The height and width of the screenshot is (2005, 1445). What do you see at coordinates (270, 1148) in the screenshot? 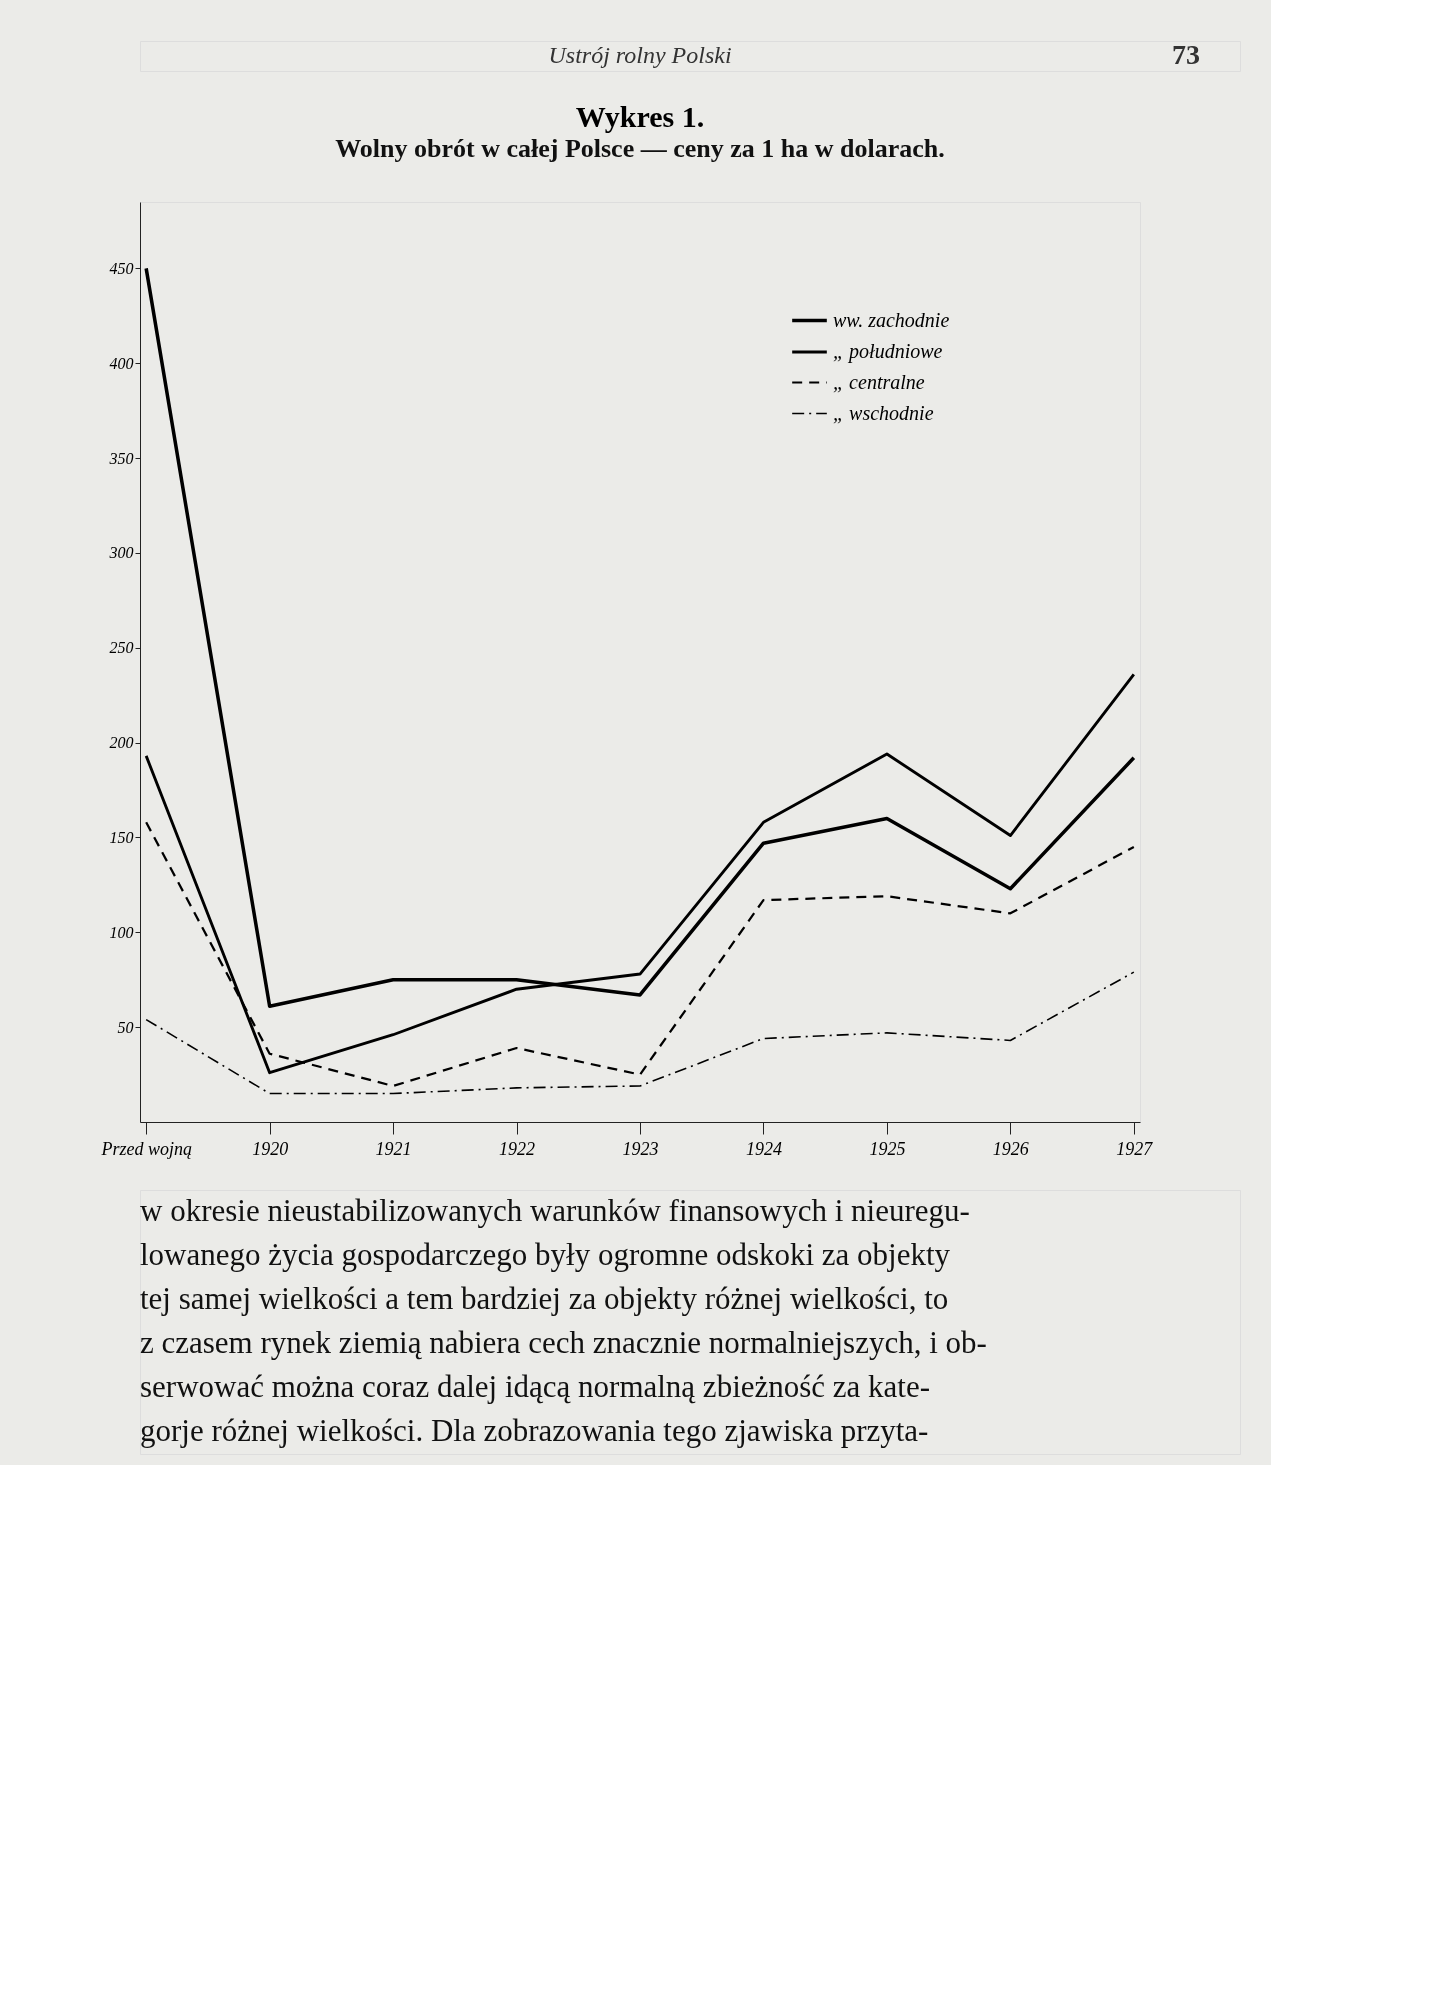
I see `x-tick-label: 1920` at bounding box center [270, 1148].